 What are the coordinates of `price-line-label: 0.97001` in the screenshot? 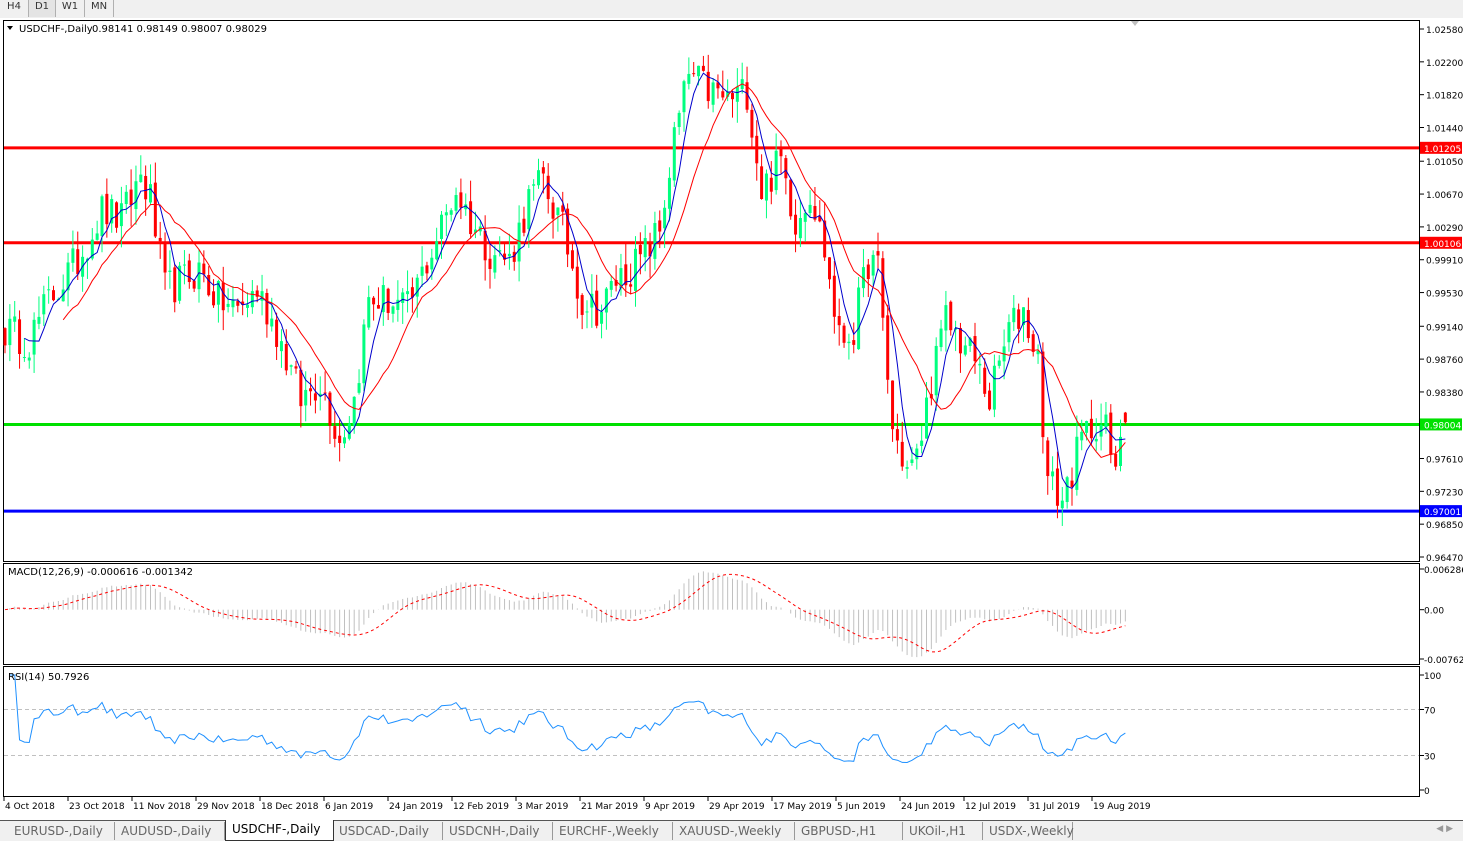 It's located at (1442, 513).